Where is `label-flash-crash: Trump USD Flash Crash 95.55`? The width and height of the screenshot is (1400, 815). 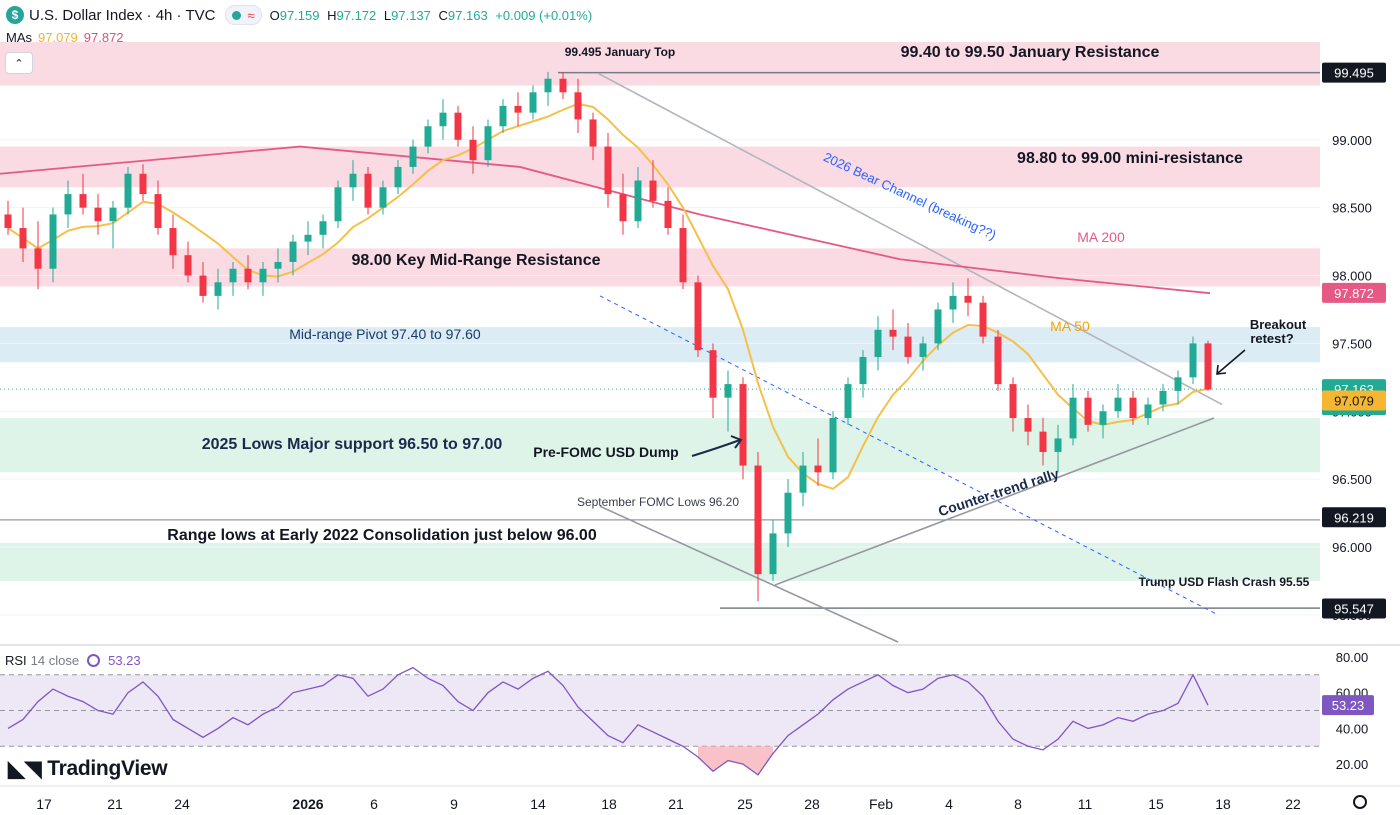 label-flash-crash: Trump USD Flash Crash 95.55 is located at coordinates (1224, 582).